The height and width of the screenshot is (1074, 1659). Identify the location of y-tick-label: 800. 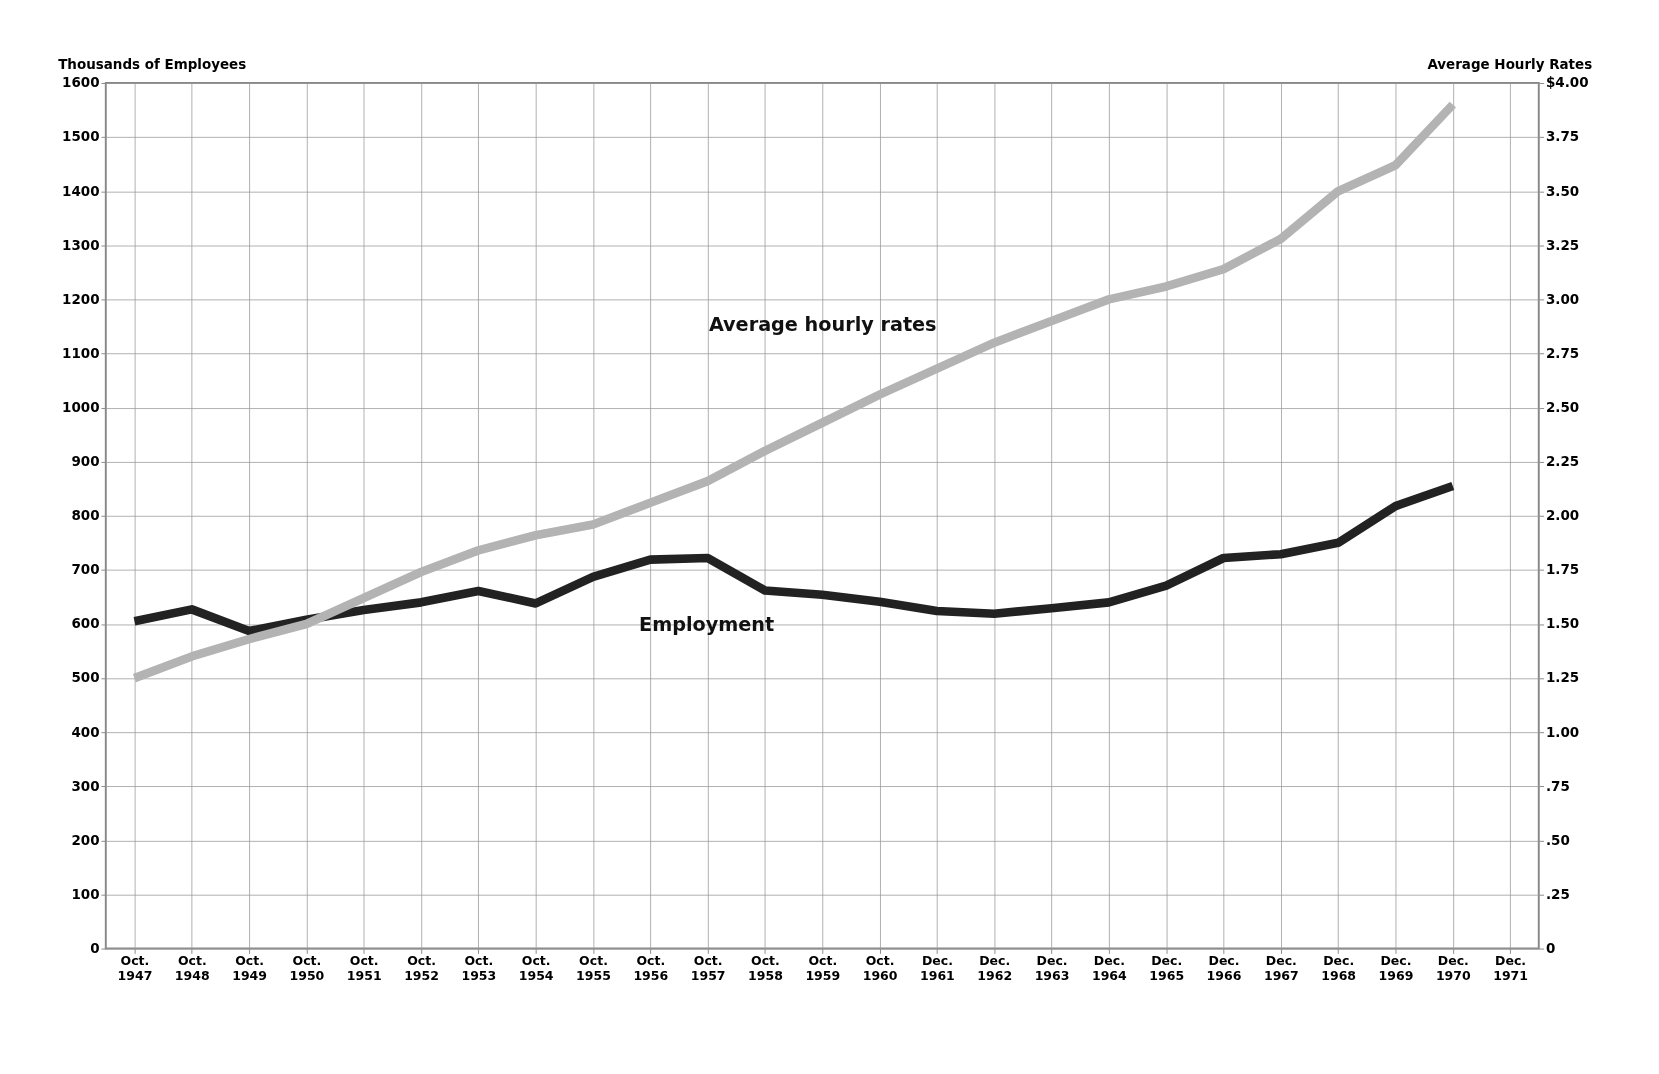
(85, 516).